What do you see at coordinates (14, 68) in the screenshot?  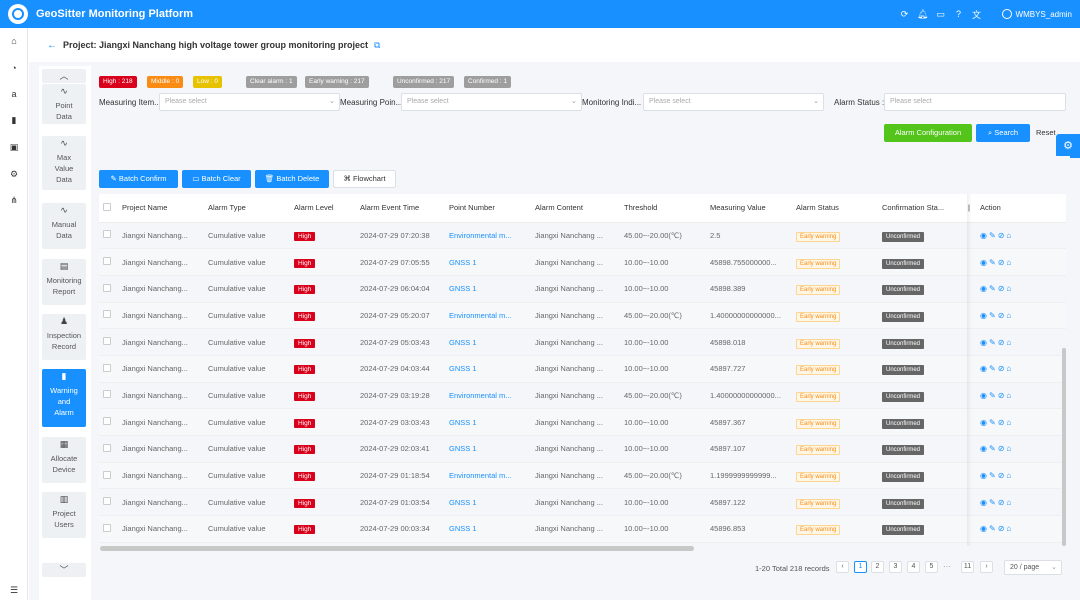 I see `dashboard-icon: ◔` at bounding box center [14, 68].